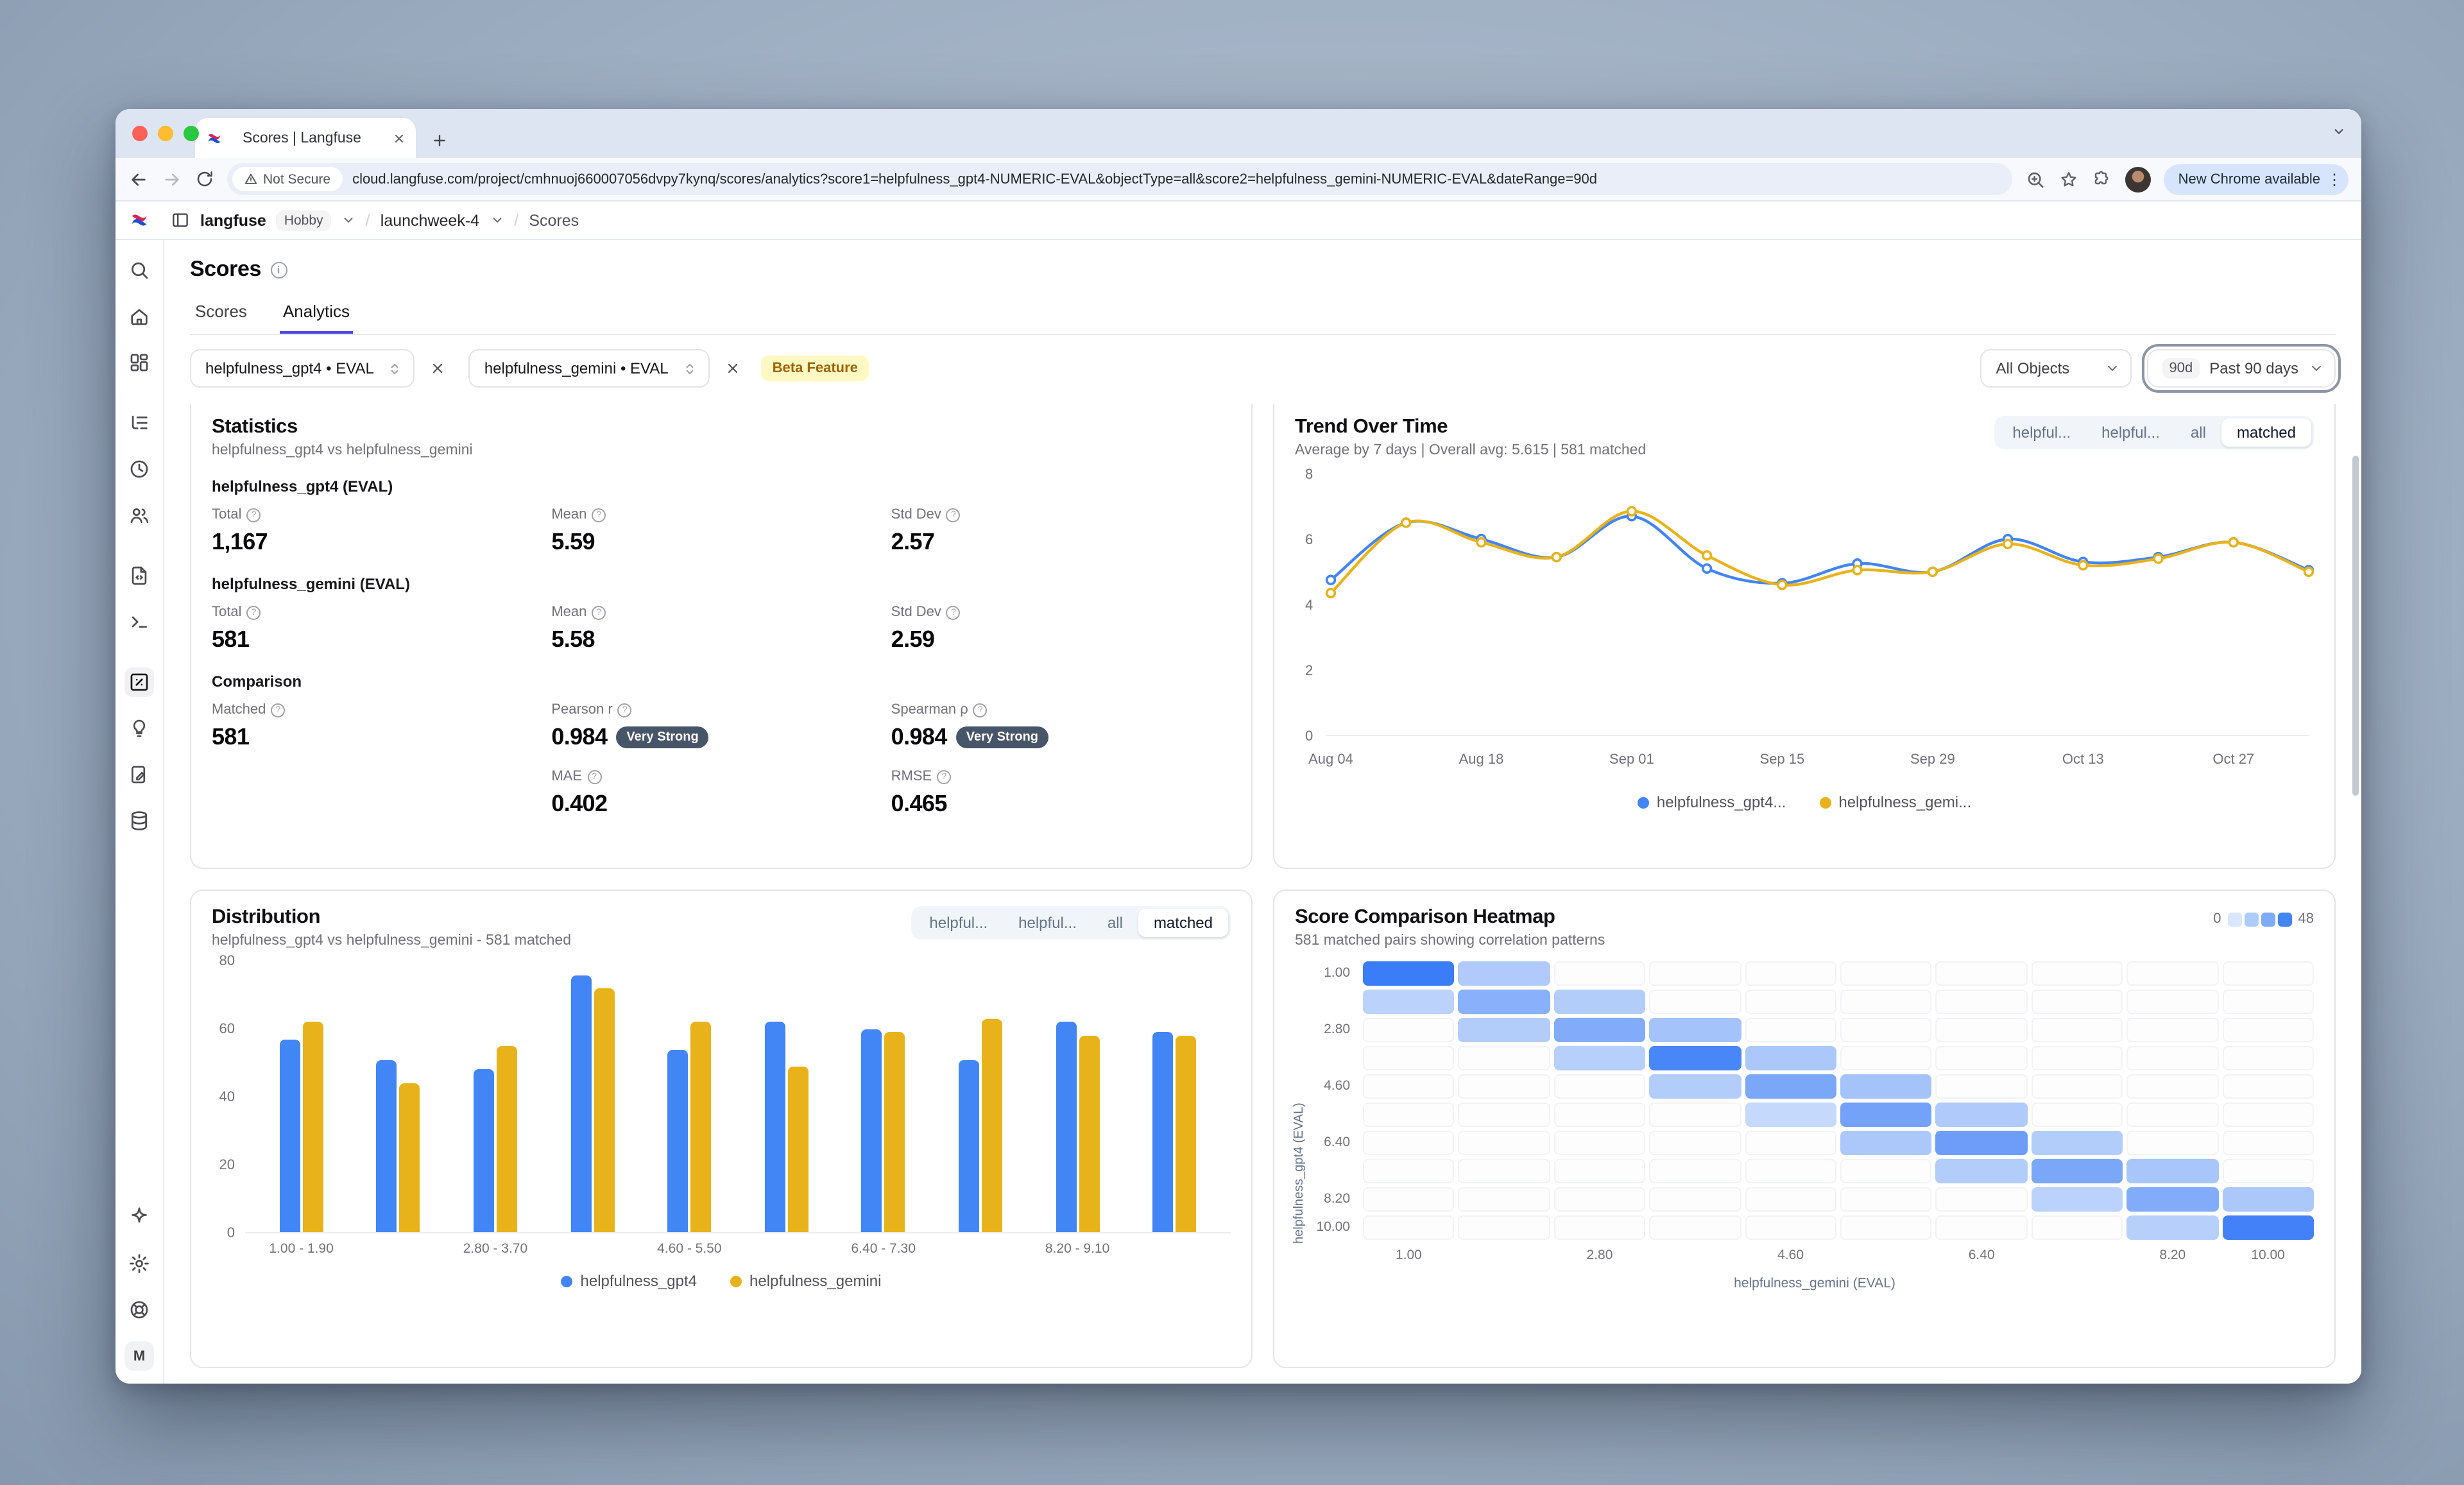 This screenshot has height=1485, width=2464. Describe the element at coordinates (1115, 923) in the screenshot. I see `dist-toggle-option-3: all` at that location.